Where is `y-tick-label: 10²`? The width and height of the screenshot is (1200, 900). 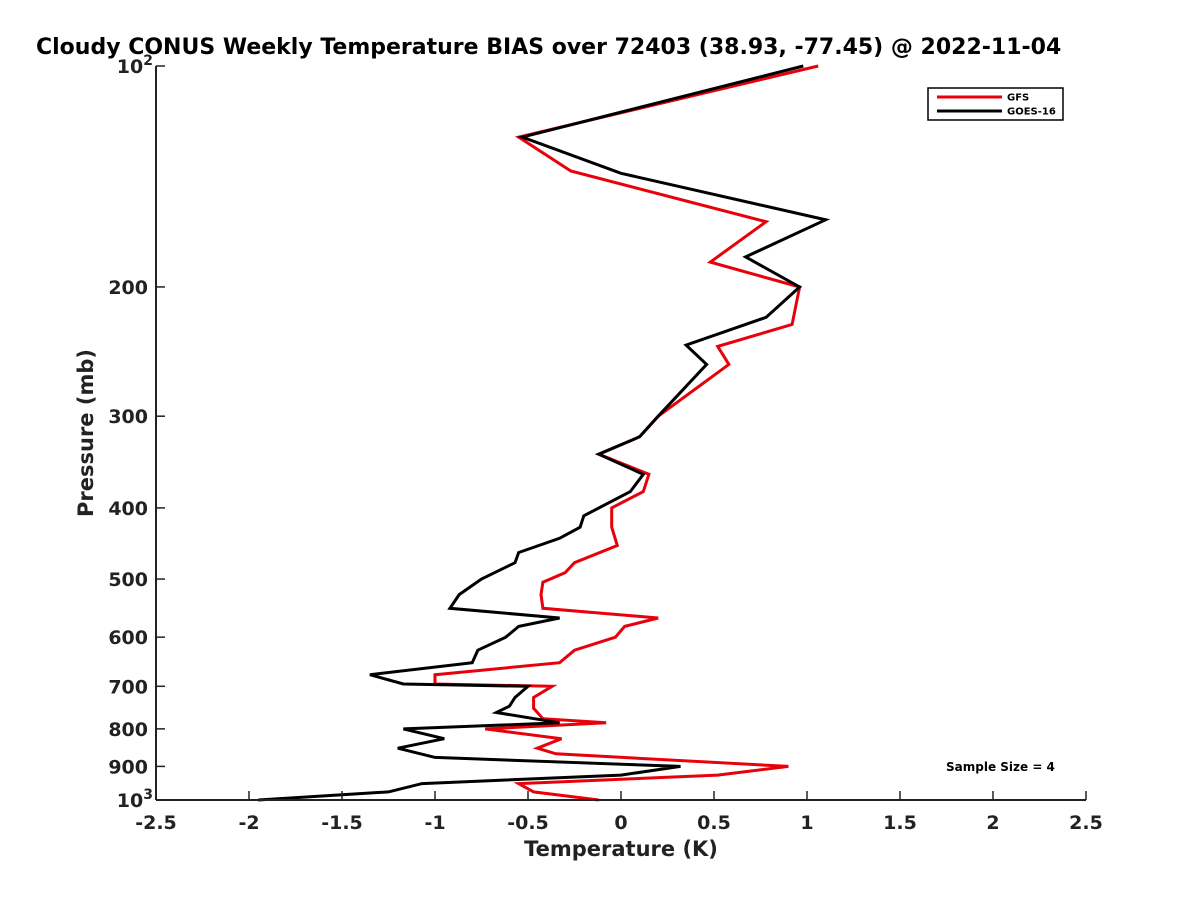
y-tick-label: 10² is located at coordinates (135, 65).